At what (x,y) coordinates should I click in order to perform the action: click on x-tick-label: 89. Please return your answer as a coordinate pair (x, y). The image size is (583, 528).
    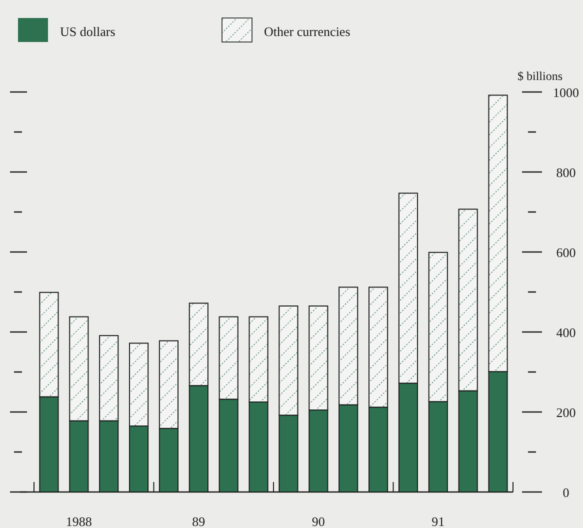
    Looking at the image, I should click on (199, 521).